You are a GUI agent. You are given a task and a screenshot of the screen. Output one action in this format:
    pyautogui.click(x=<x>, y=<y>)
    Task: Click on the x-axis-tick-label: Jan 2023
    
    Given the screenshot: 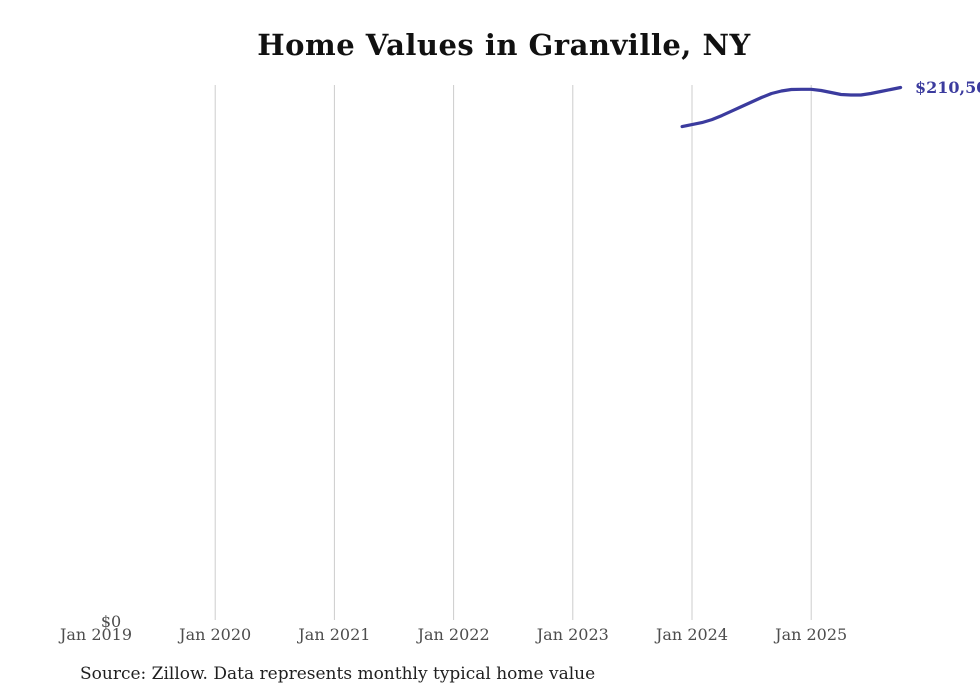 What is the action you would take?
    pyautogui.click(x=572, y=634)
    